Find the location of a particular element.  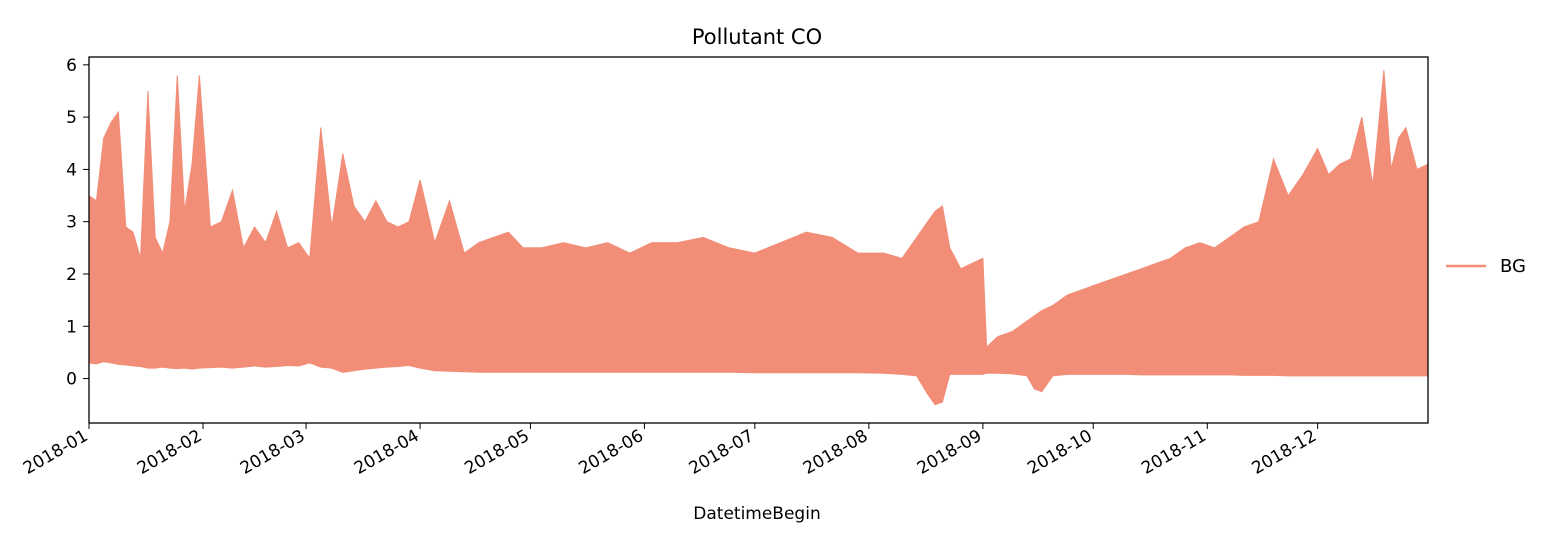

y-tick-label: 0 is located at coordinates (71, 380).